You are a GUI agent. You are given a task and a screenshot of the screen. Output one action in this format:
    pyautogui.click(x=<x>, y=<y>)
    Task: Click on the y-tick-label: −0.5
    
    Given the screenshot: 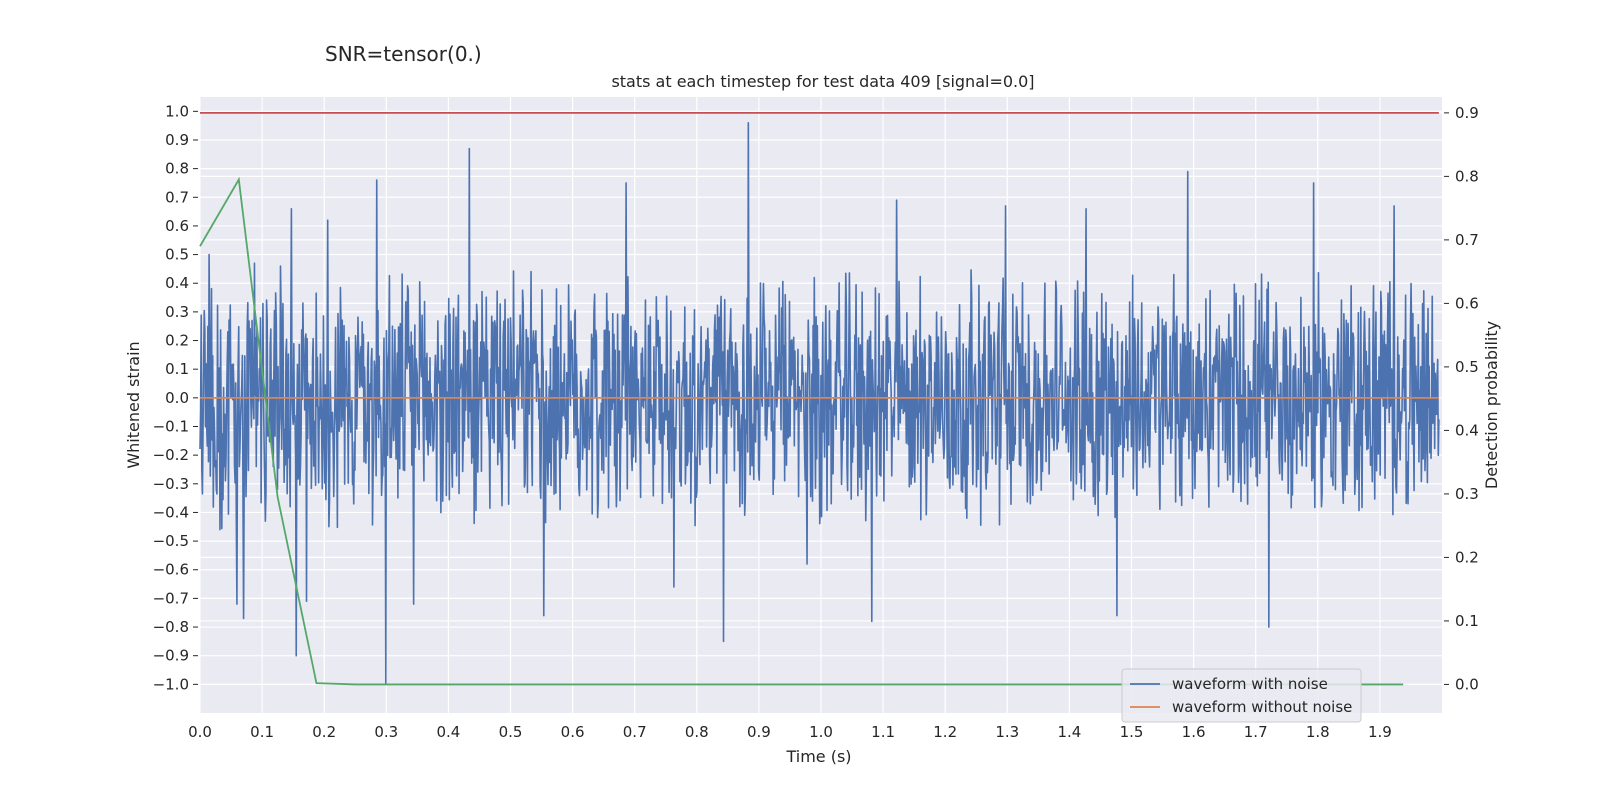 What is the action you would take?
    pyautogui.click(x=171, y=541)
    